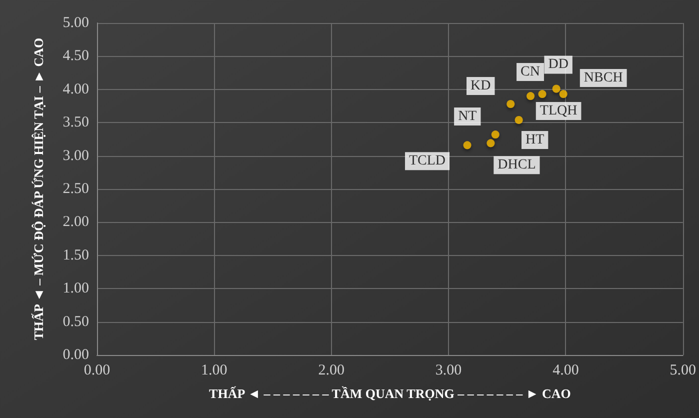 The width and height of the screenshot is (699, 418). I want to click on x-tick-label: 2.00, so click(331, 370).